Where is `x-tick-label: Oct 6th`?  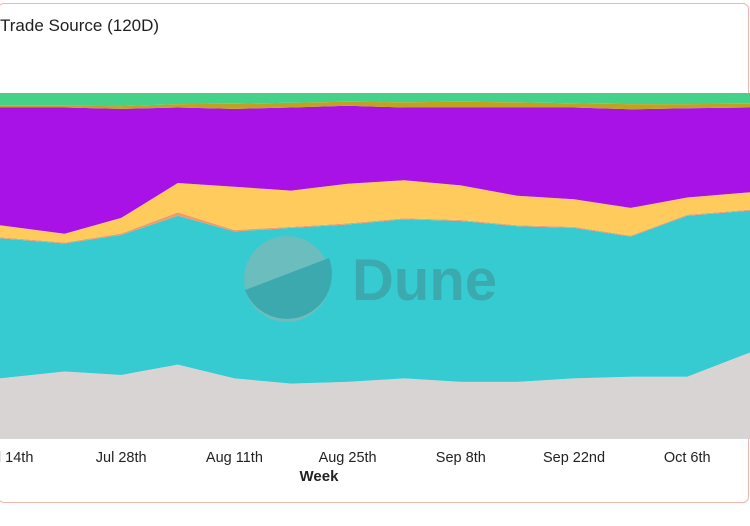 x-tick-label: Oct 6th is located at coordinates (687, 458).